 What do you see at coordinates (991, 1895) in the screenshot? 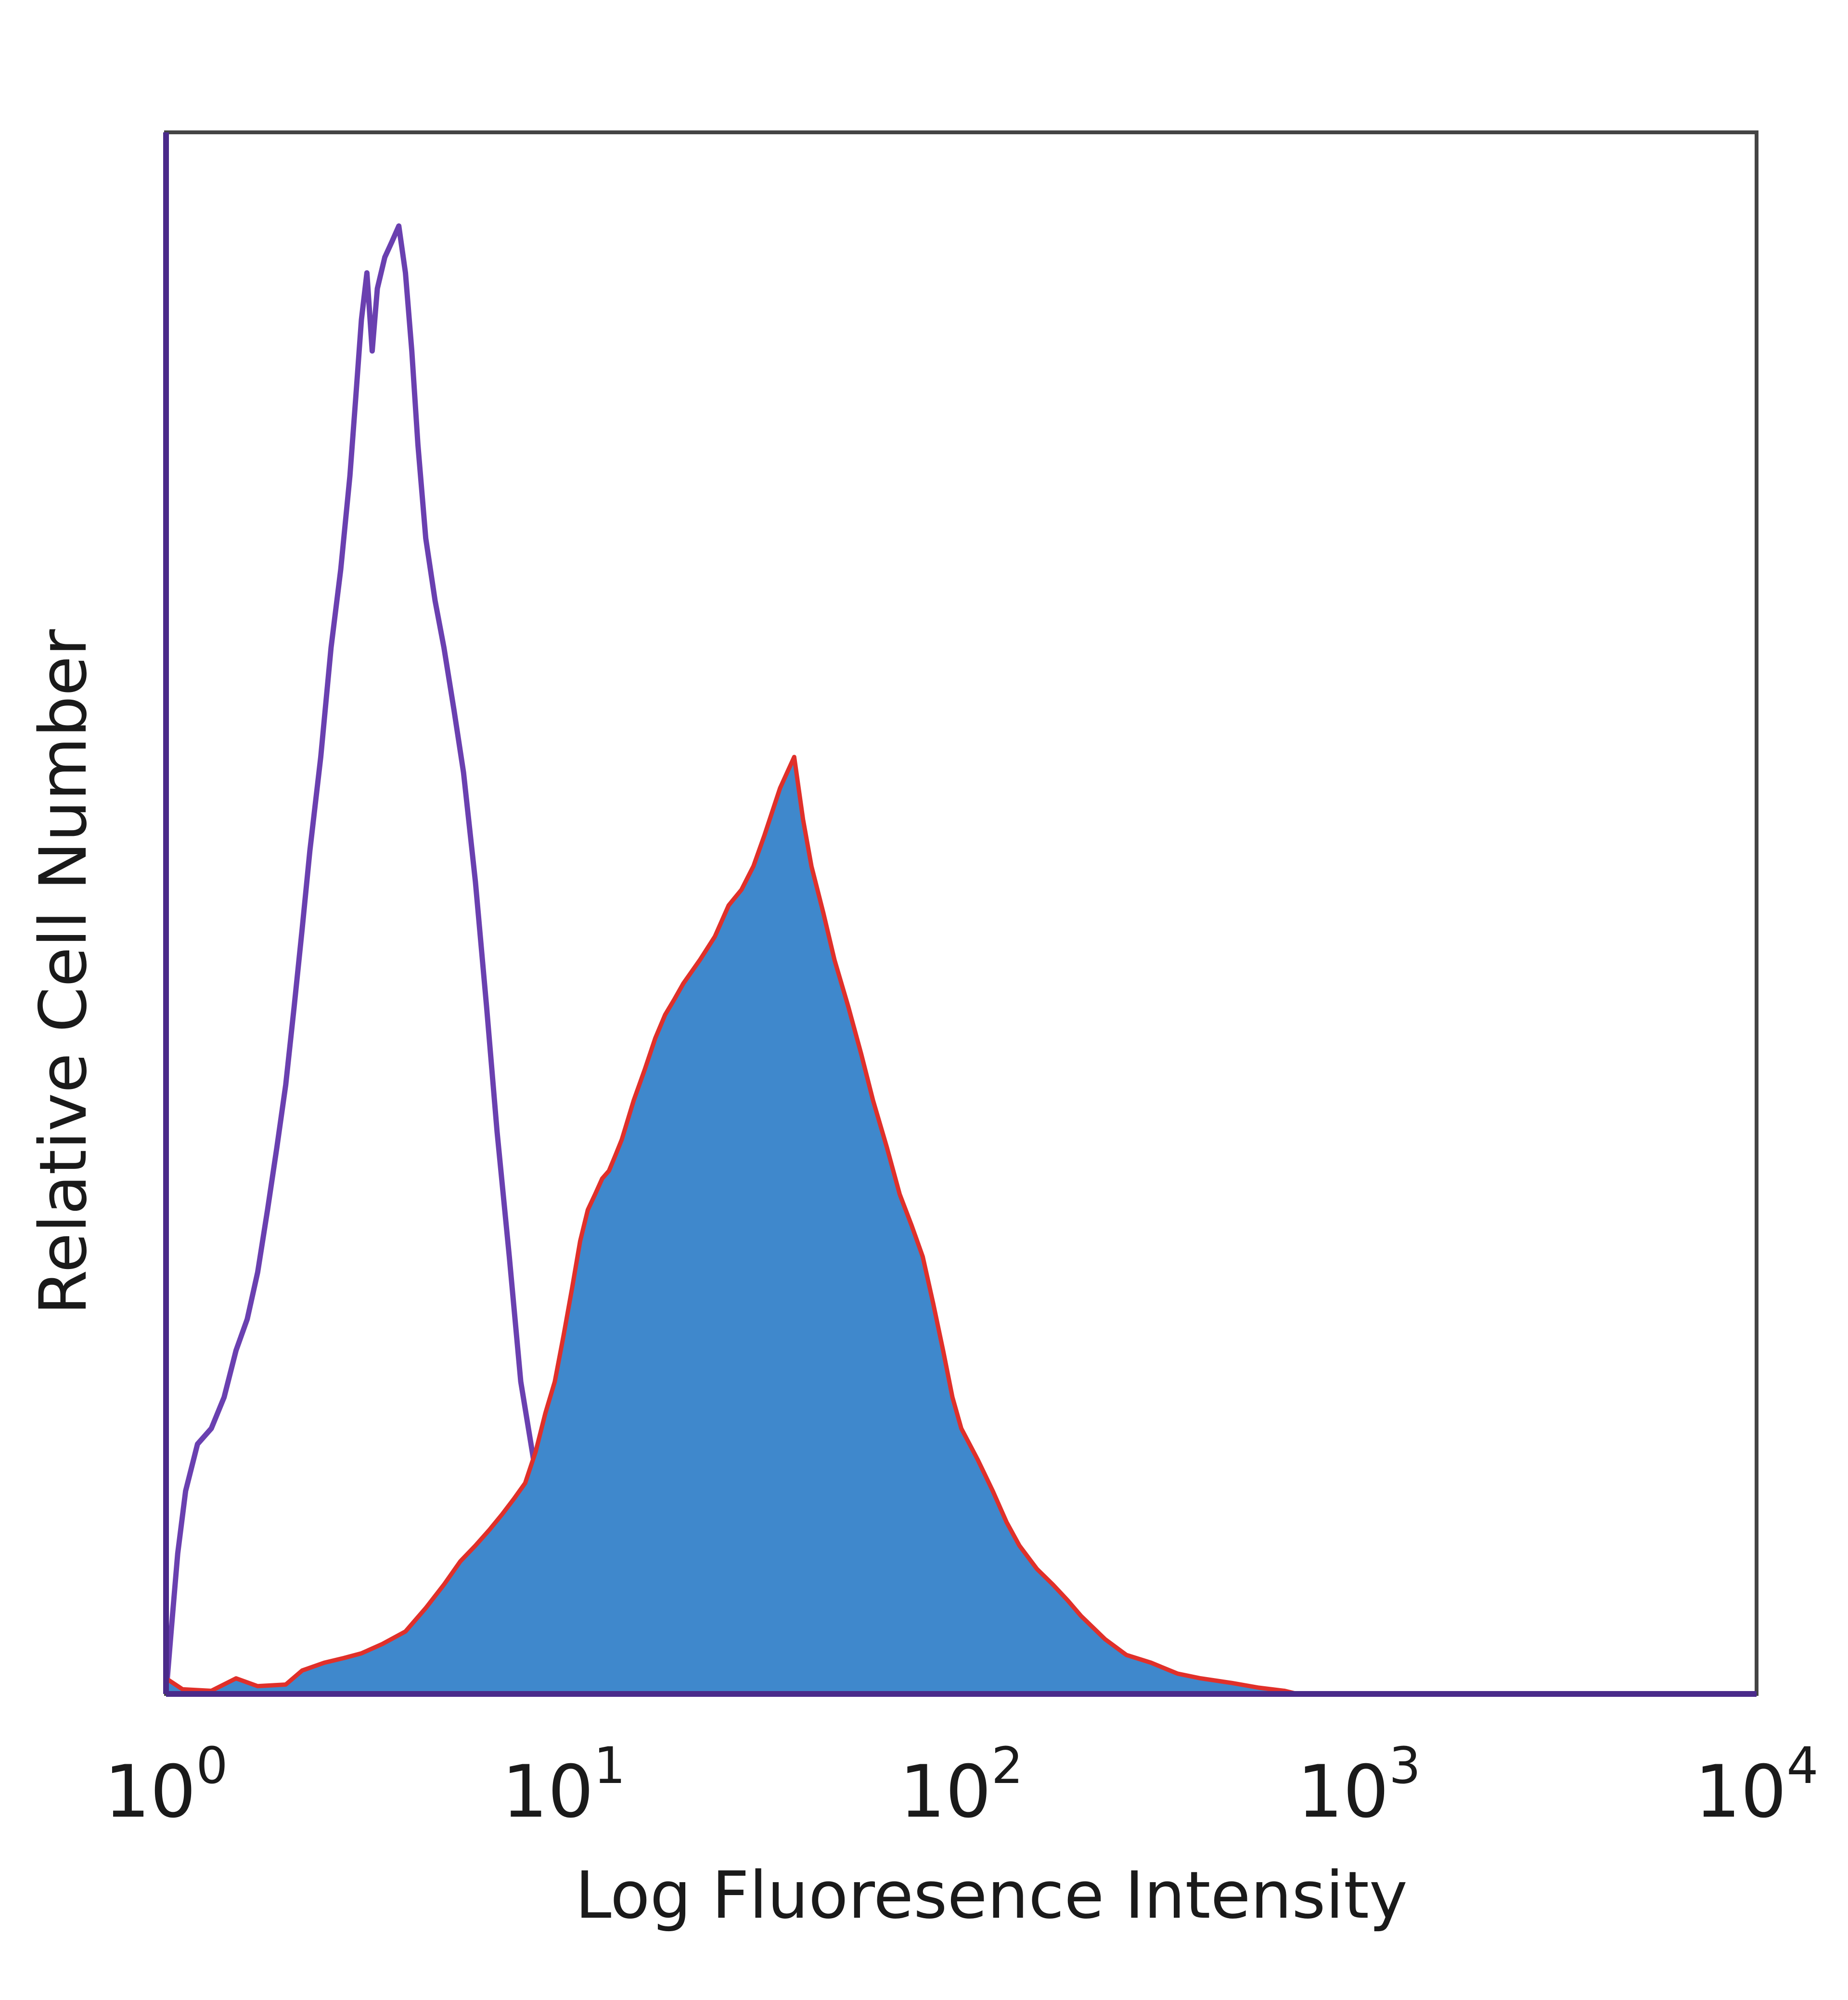
I see `x-axis-label: Log Fluoresence Intensity` at bounding box center [991, 1895].